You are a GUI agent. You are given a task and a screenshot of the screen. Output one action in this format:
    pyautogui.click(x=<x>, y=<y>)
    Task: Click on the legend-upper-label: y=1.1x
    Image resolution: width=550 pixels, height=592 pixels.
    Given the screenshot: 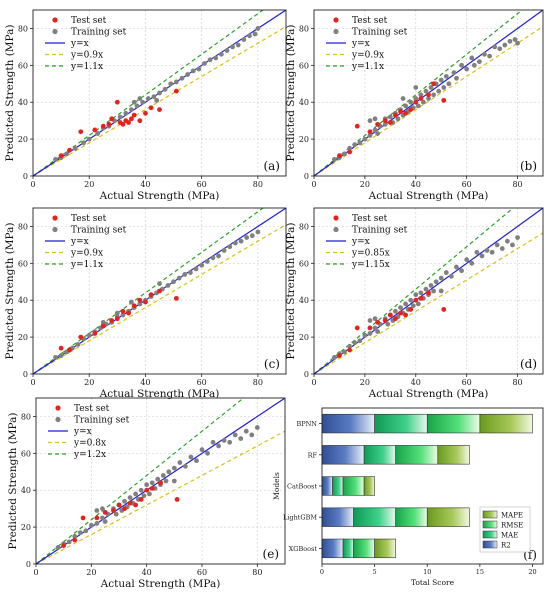 What is the action you would take?
    pyautogui.click(x=86, y=265)
    